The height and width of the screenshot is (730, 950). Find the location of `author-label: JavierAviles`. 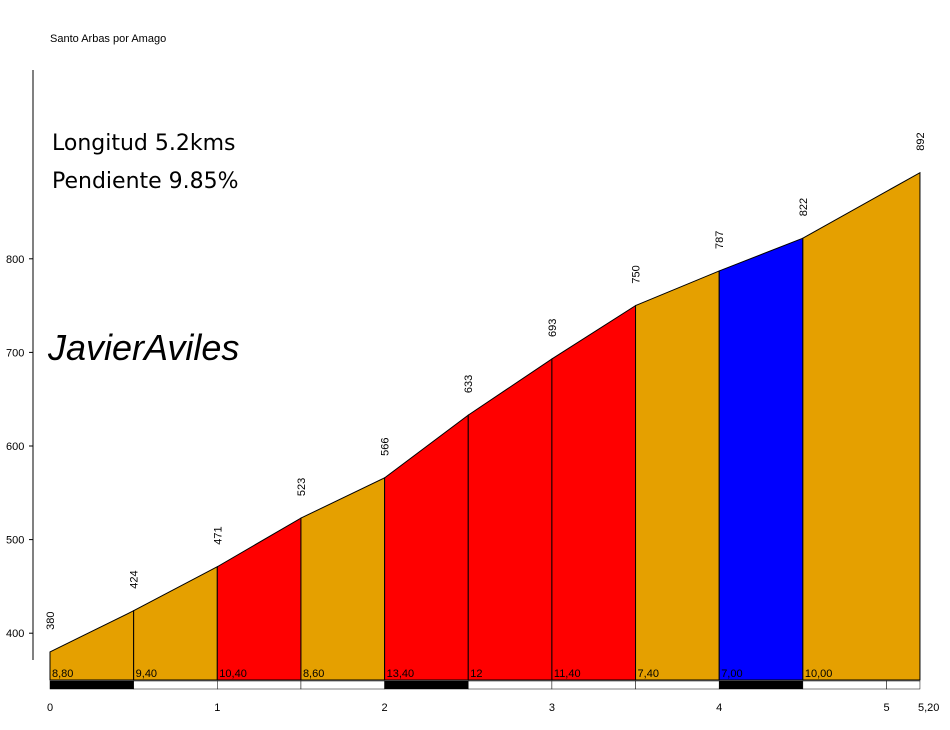

author-label: JavierAviles is located at coordinates (143, 347).